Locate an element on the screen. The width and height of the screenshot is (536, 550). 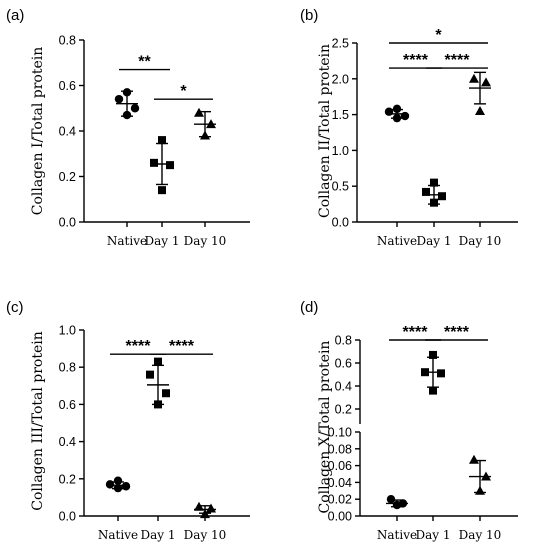
panel-label-c: (c) is located at coordinates (15, 307).